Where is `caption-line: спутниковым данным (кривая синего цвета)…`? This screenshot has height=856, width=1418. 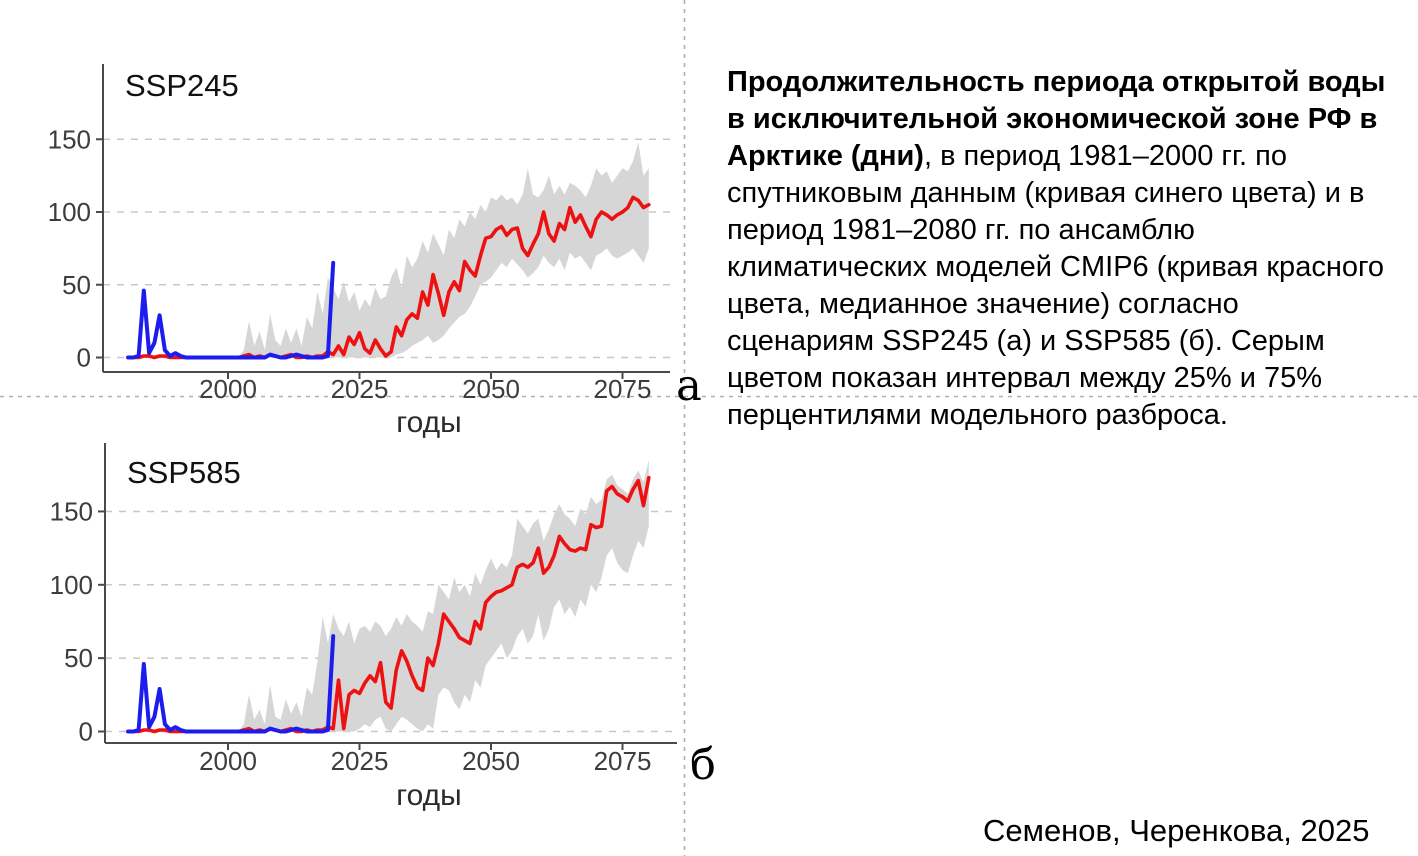 caption-line: спутниковым данным (кривая синего цвета)… is located at coordinates (1072, 193).